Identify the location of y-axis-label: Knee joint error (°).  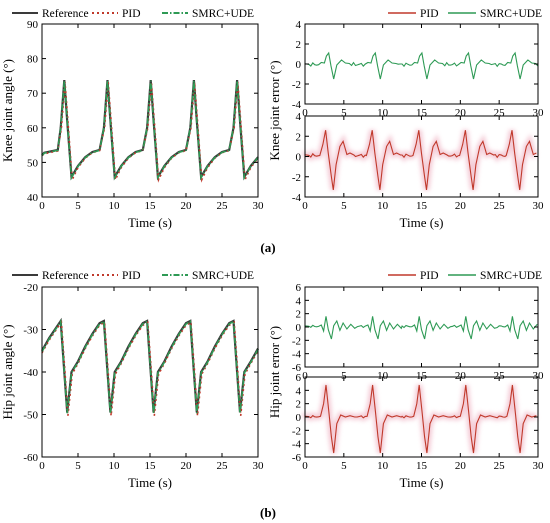
(274, 110).